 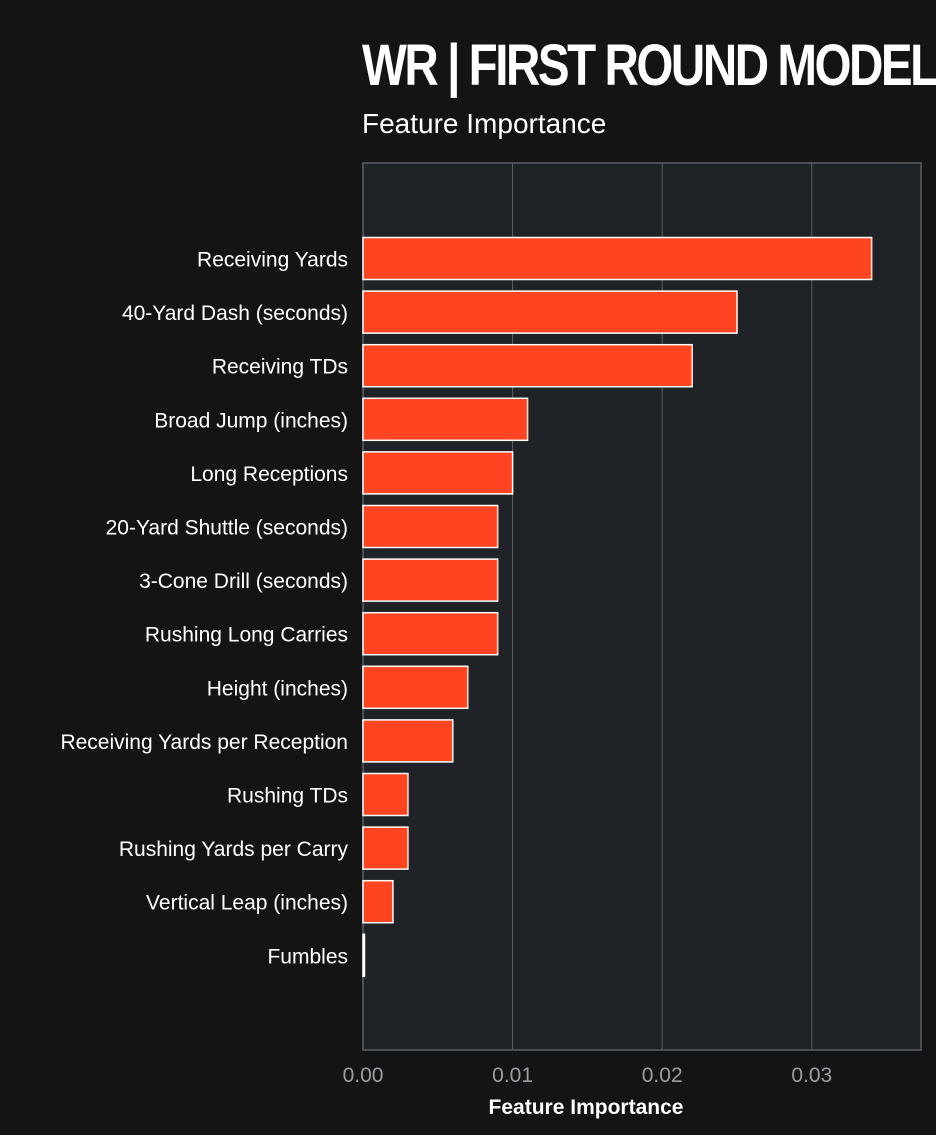 What do you see at coordinates (484, 123) in the screenshot?
I see `chart-subtitle: Feature Importance` at bounding box center [484, 123].